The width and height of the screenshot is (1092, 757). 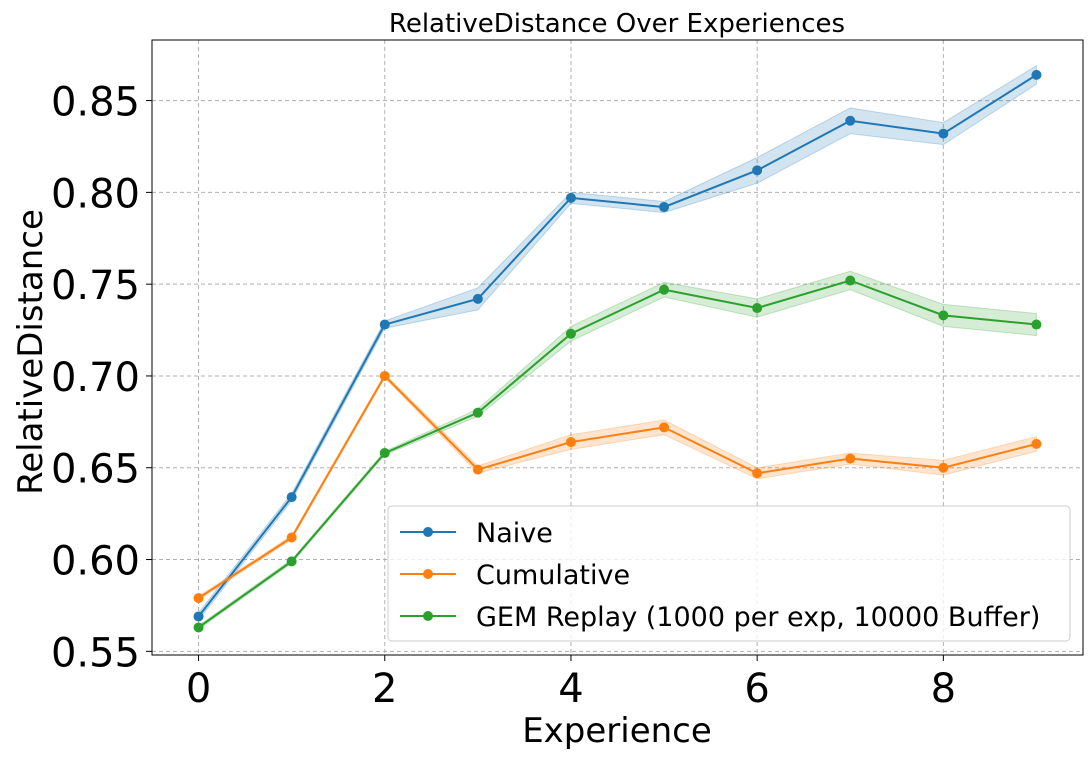 What do you see at coordinates (758, 617) in the screenshot?
I see `legend-entry-label: GEM Replay (1000 per exp, 10000 Buffer)` at bounding box center [758, 617].